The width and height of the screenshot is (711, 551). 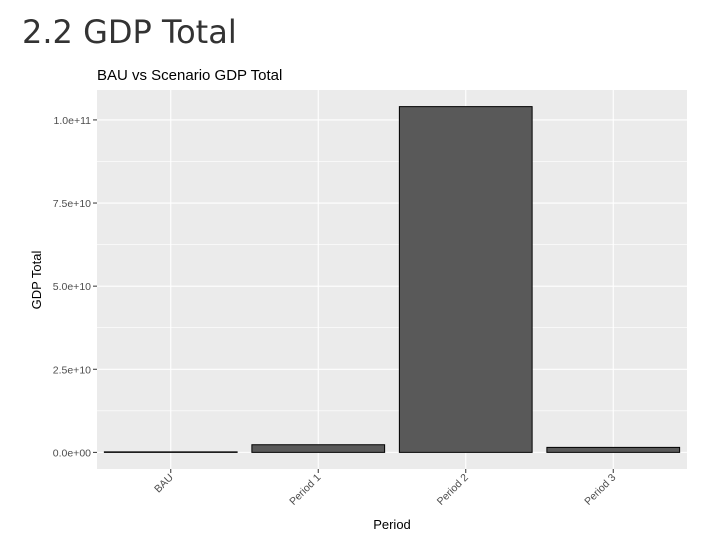 I want to click on y-axis: 0.0e+00 2.5e+10 5.0e+10 7.5e+10 1.0e+11, so click(x=75, y=287).